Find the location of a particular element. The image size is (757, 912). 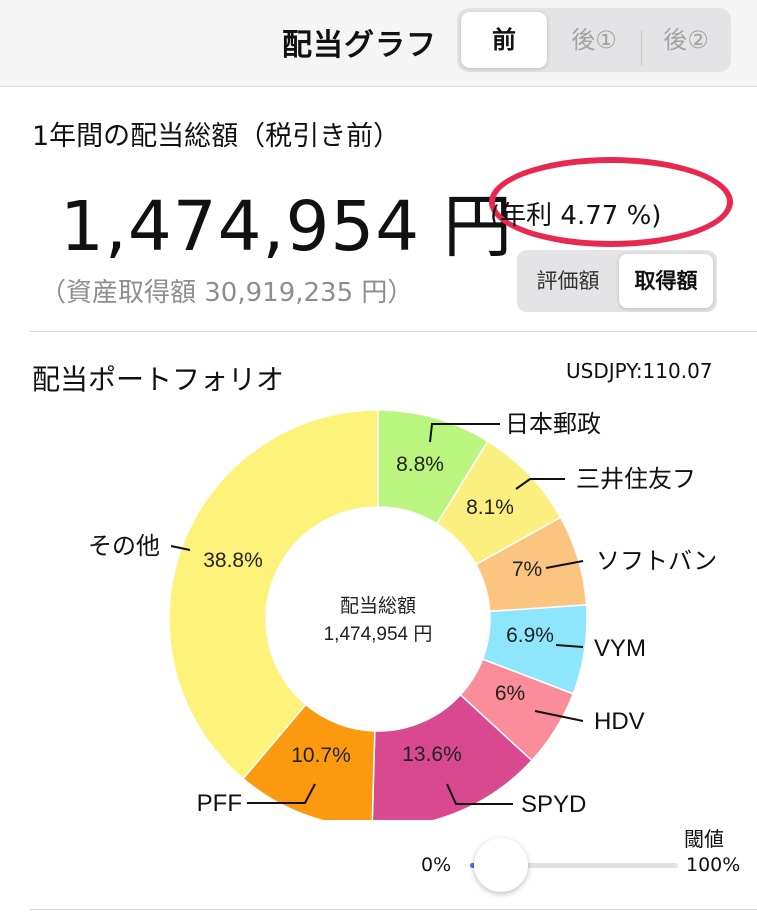

dividend-total: 1,474,954 円 is located at coordinates (287, 227).